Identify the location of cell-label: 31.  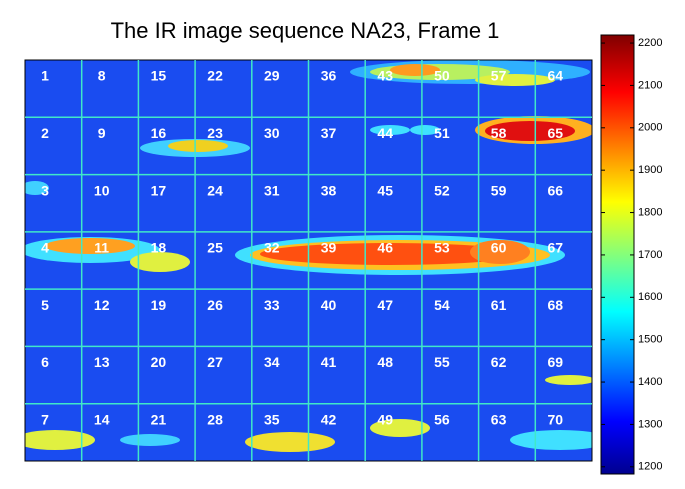
(272, 190).